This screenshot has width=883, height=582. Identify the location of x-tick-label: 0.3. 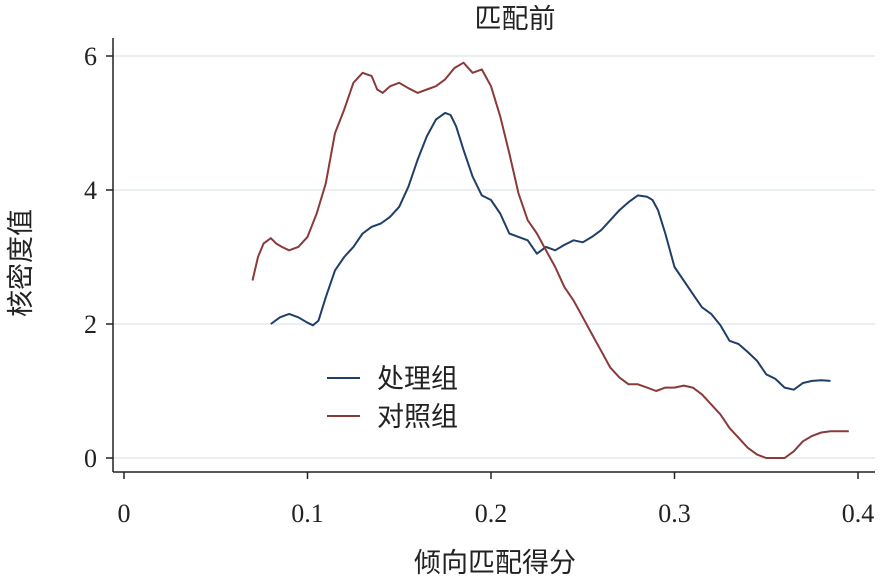
(674, 513).